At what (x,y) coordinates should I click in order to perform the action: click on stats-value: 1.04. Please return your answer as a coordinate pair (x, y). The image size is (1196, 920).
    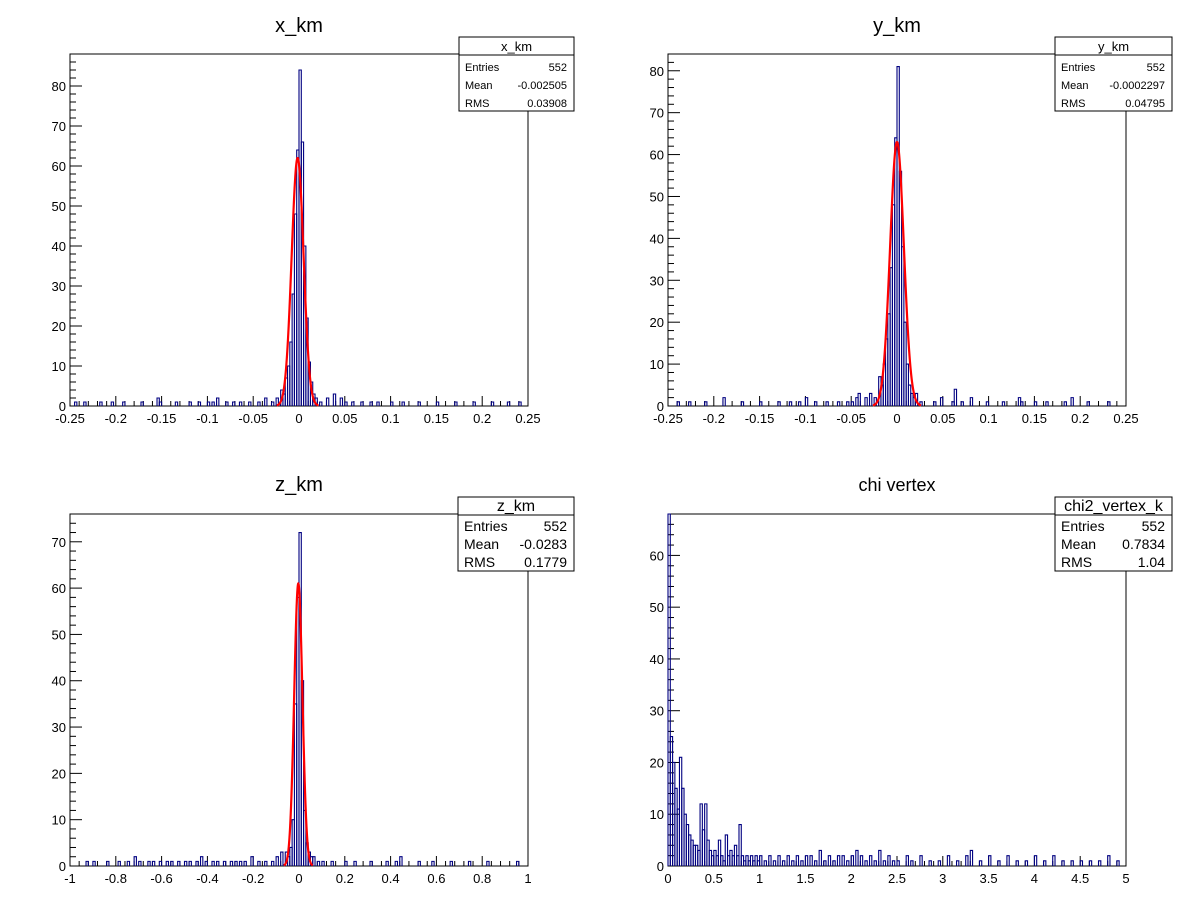
    Looking at the image, I should click on (1151, 562).